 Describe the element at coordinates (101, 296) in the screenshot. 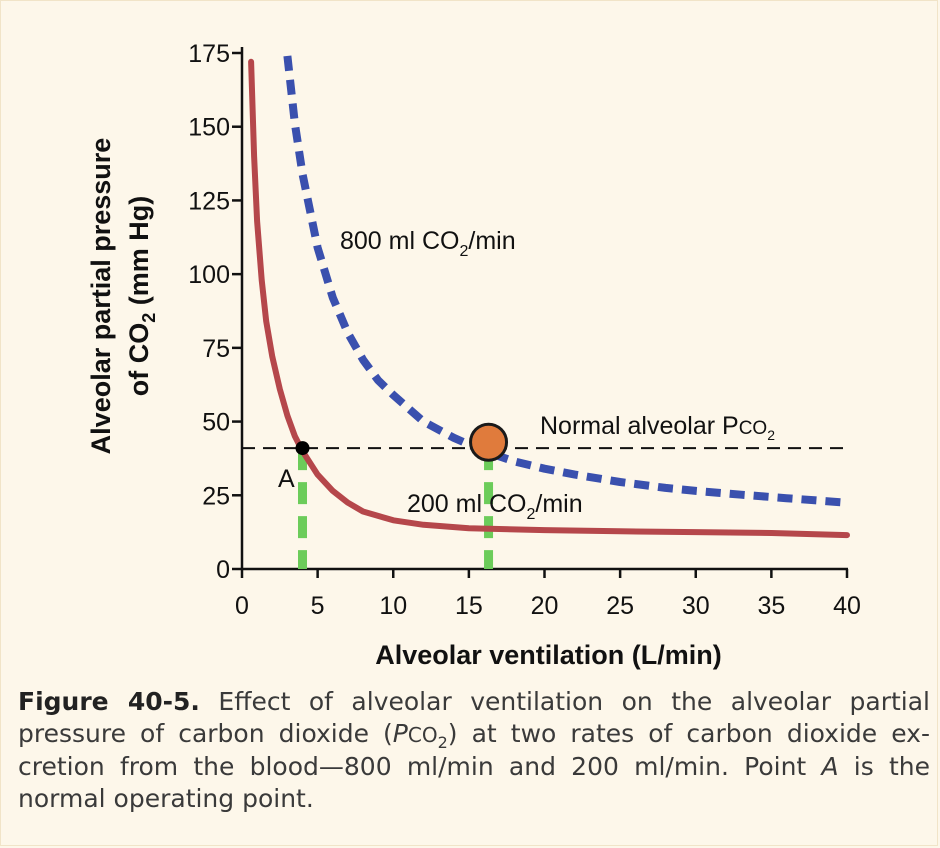

I see `y-axis-title-line1: Alveolar partial pressure` at that location.